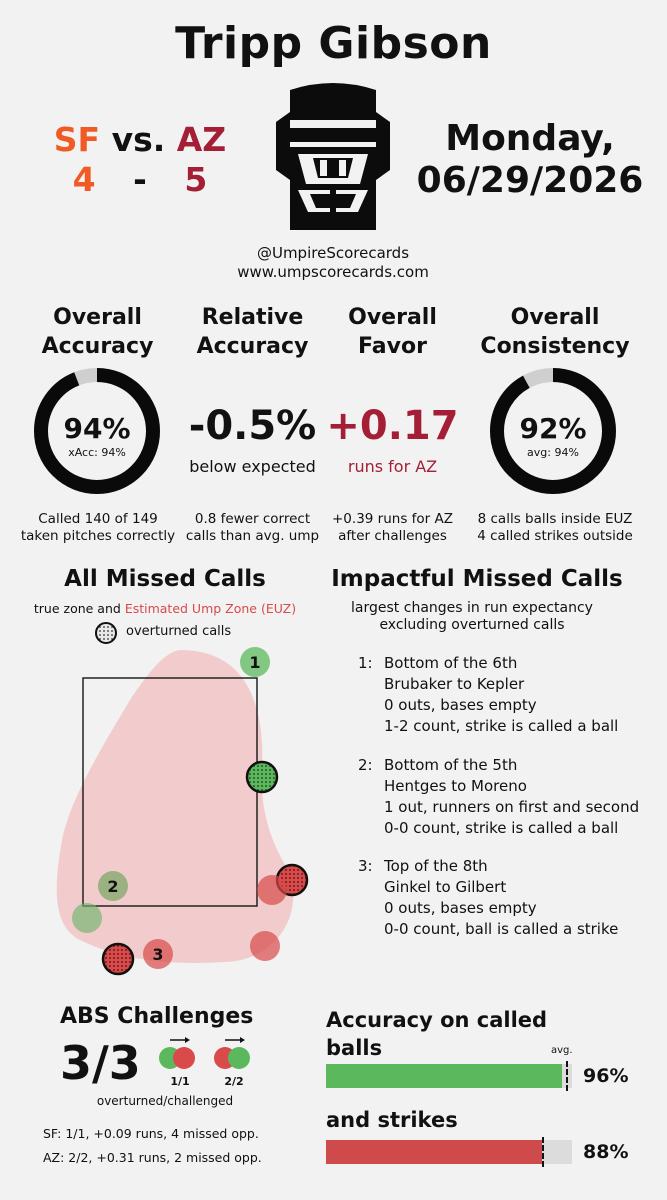 The image size is (667, 1200). Describe the element at coordinates (152, 1157) in the screenshot. I see `abs-az-line: AZ: 2/2, +0.31 runs, 2 missed opp.` at that location.